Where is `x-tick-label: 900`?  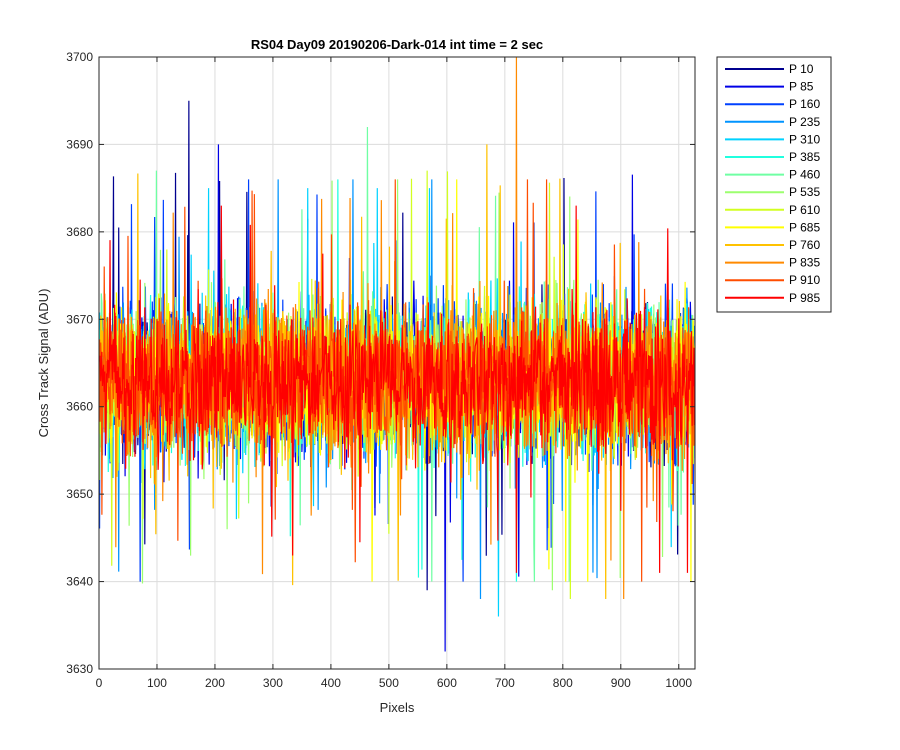 x-tick-label: 900 is located at coordinates (621, 683).